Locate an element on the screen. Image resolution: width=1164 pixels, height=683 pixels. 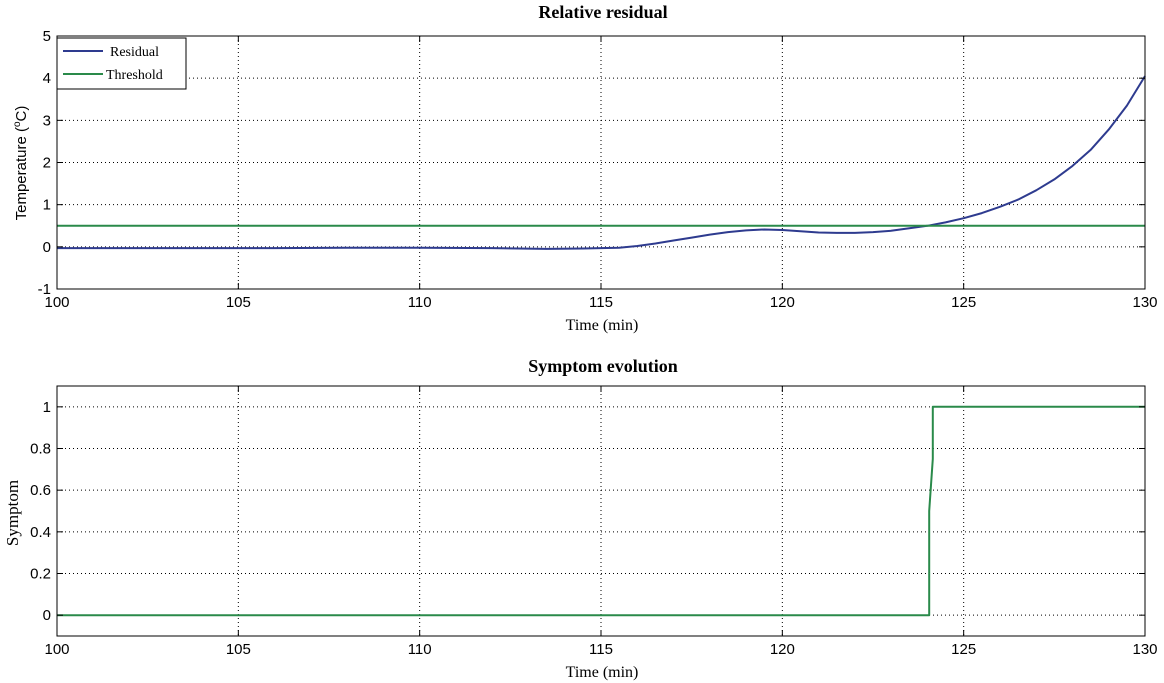
residual-y-tick-label: 1 is located at coordinates (47, 205).